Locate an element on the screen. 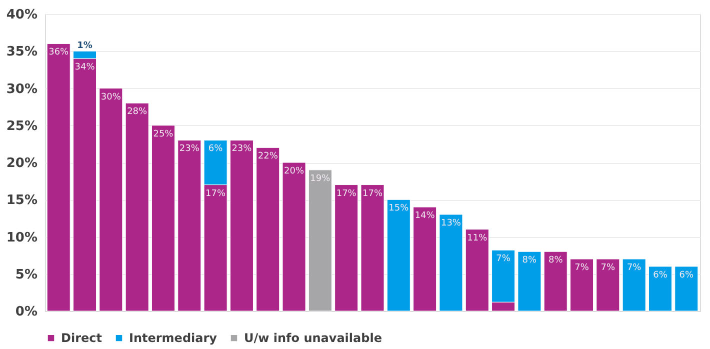  data-label: 25% is located at coordinates (163, 134).